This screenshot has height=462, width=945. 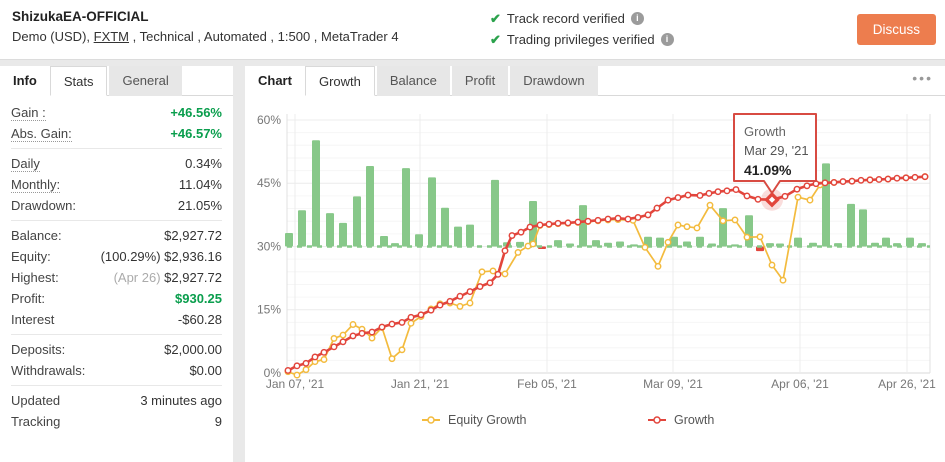 What do you see at coordinates (480, 81) in the screenshot?
I see `chart-tab-profit: Profit` at bounding box center [480, 81].